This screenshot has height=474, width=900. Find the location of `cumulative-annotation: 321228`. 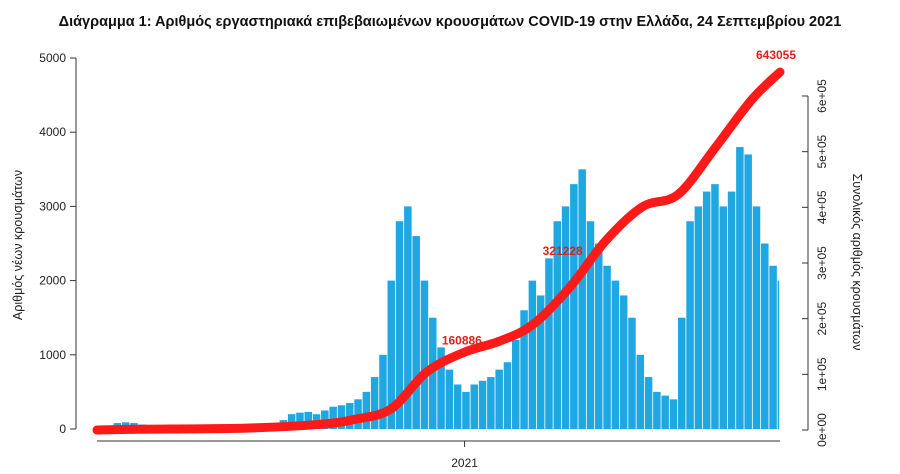

cumulative-annotation: 321228 is located at coordinates (563, 251).